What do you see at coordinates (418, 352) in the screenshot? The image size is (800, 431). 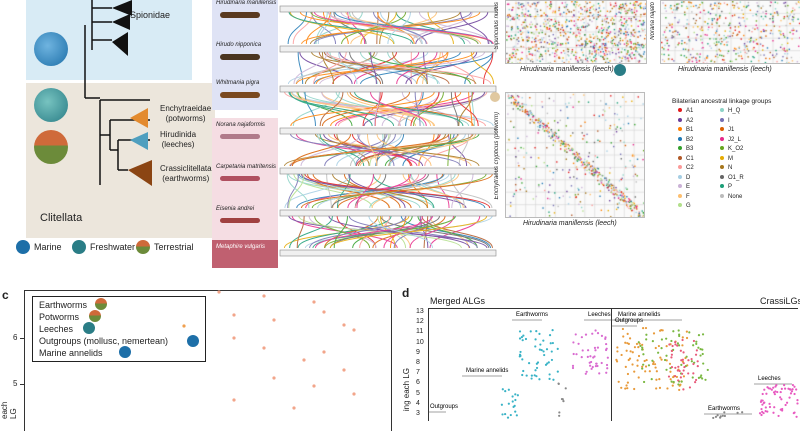 I see `panel-d-ytick: 9` at bounding box center [418, 352].